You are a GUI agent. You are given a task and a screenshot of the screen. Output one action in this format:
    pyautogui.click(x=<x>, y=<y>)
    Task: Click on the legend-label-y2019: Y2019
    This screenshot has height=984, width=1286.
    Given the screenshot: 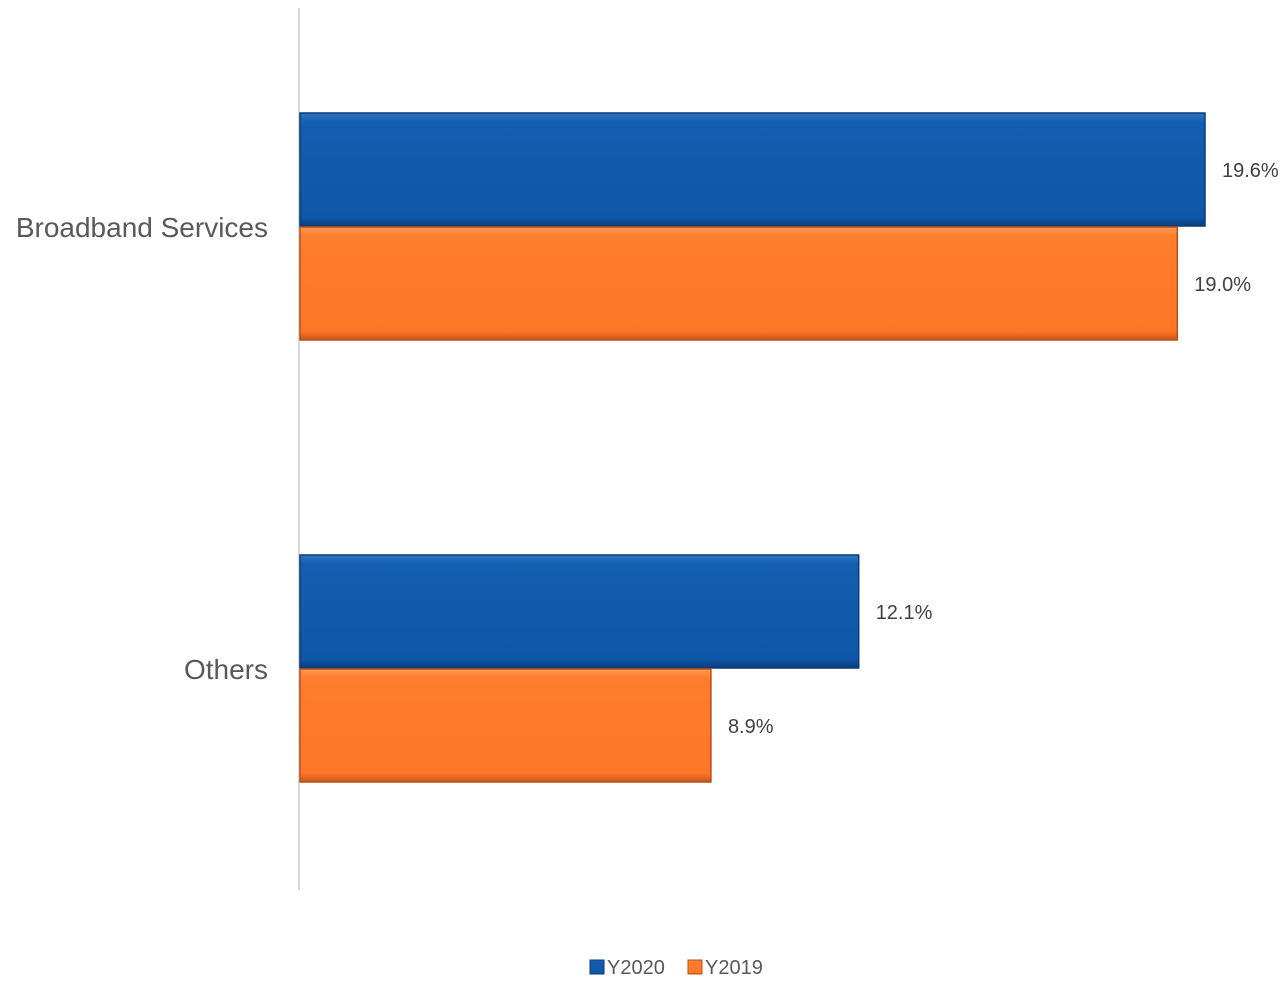 What is the action you would take?
    pyautogui.click(x=734, y=968)
    